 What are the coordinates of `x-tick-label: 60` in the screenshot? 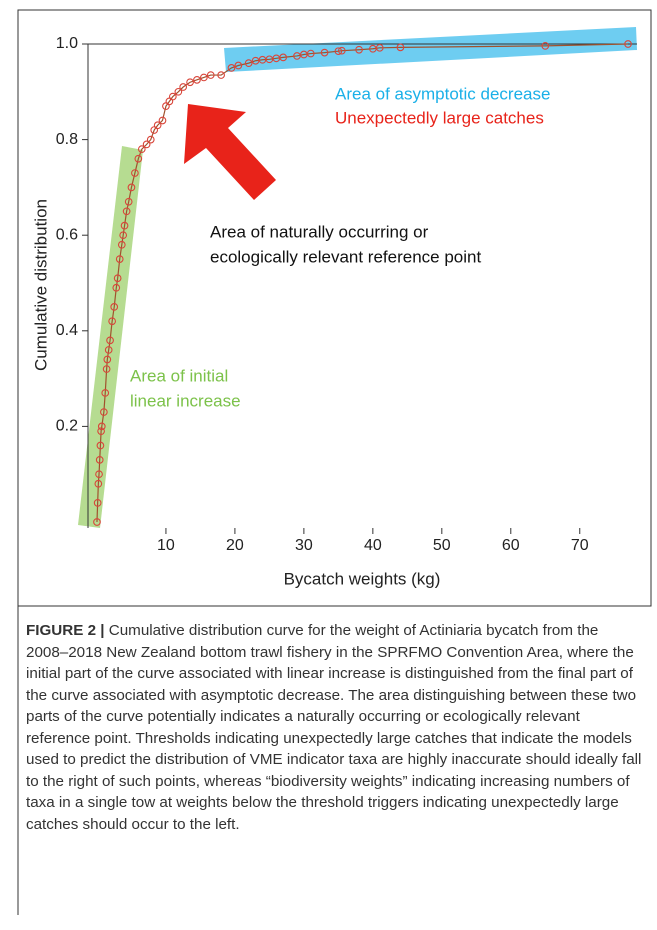 It's located at (511, 545).